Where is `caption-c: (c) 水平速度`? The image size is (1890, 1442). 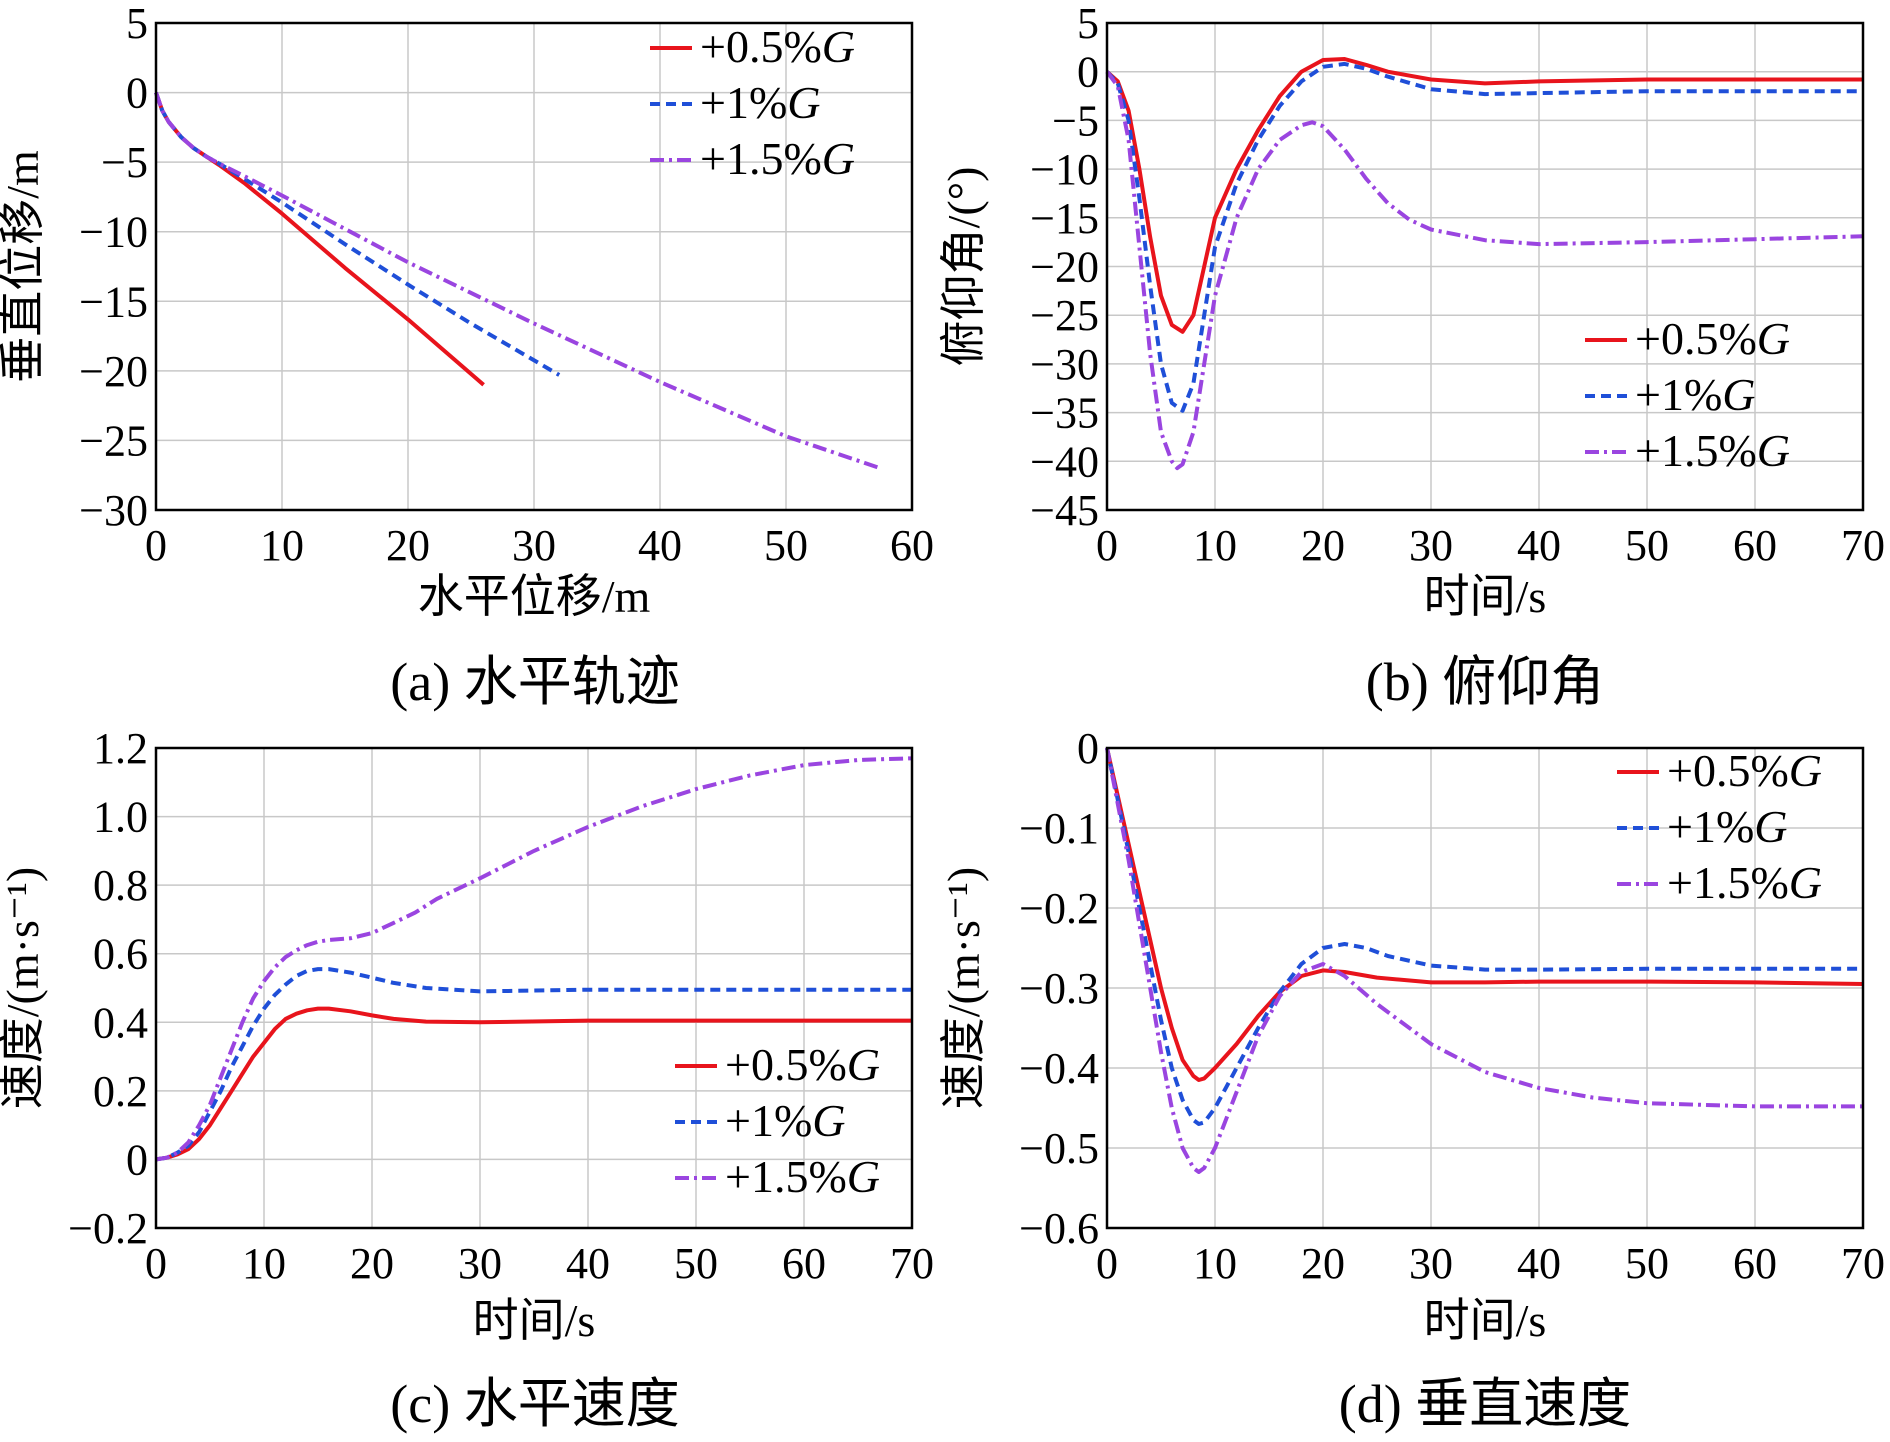
caption-c: (c) 水平速度 is located at coordinates (534, 1404).